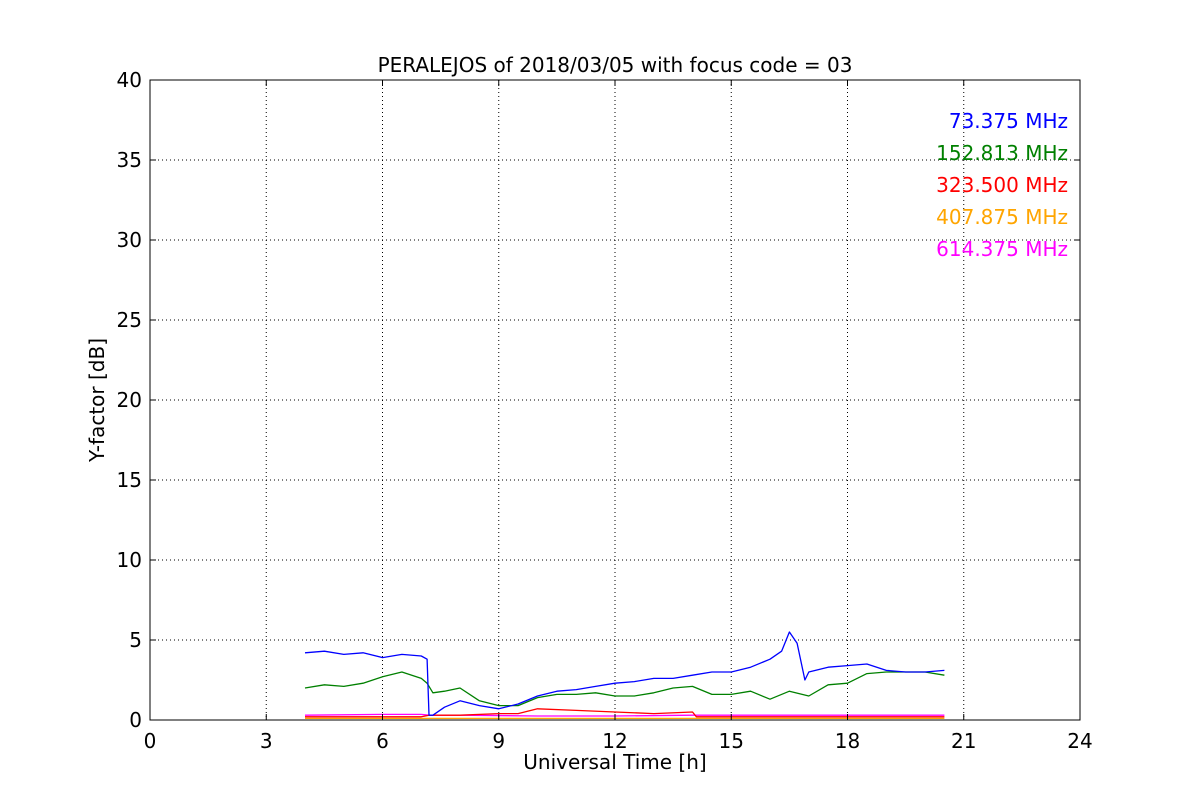 The height and width of the screenshot is (800, 1200). What do you see at coordinates (1008, 121) in the screenshot?
I see `legend-entry: 73.375 MHz` at bounding box center [1008, 121].